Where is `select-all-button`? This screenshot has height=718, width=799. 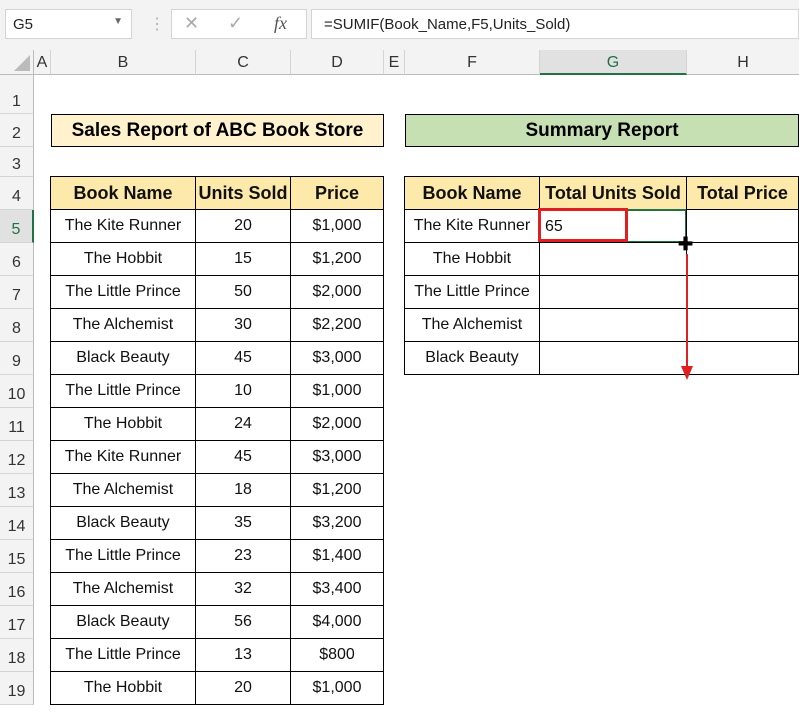 select-all-button is located at coordinates (17, 62).